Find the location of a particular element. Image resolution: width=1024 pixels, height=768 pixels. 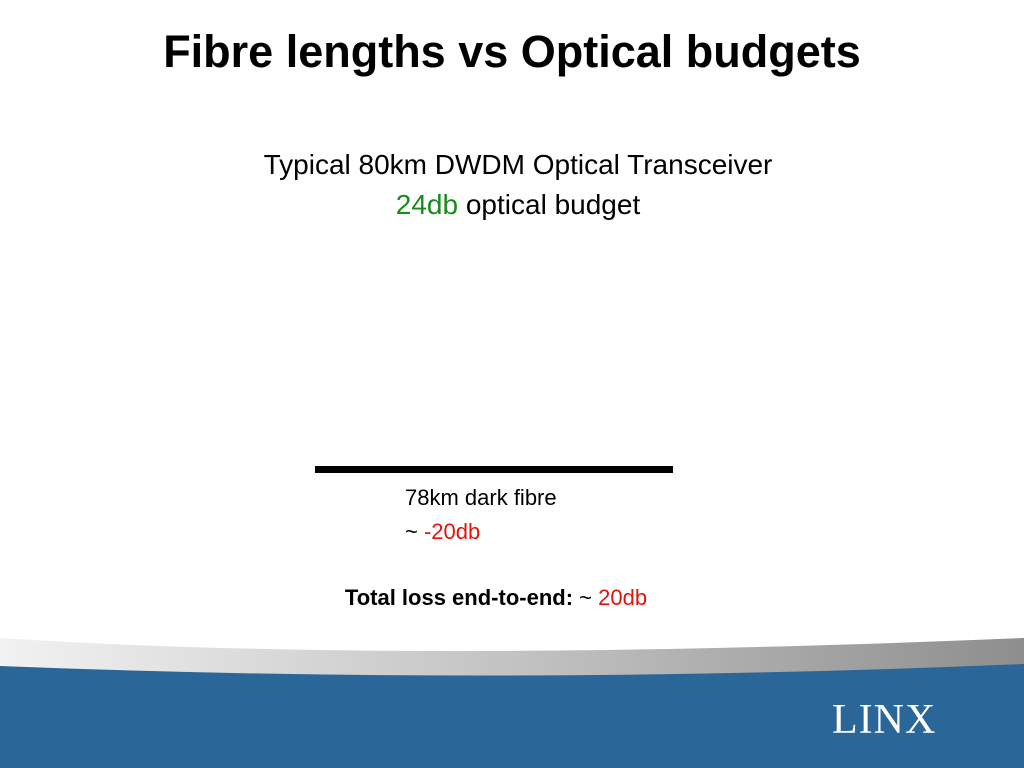

fibre-info: 78km dark fibre ~ -20db is located at coordinates (481, 515).